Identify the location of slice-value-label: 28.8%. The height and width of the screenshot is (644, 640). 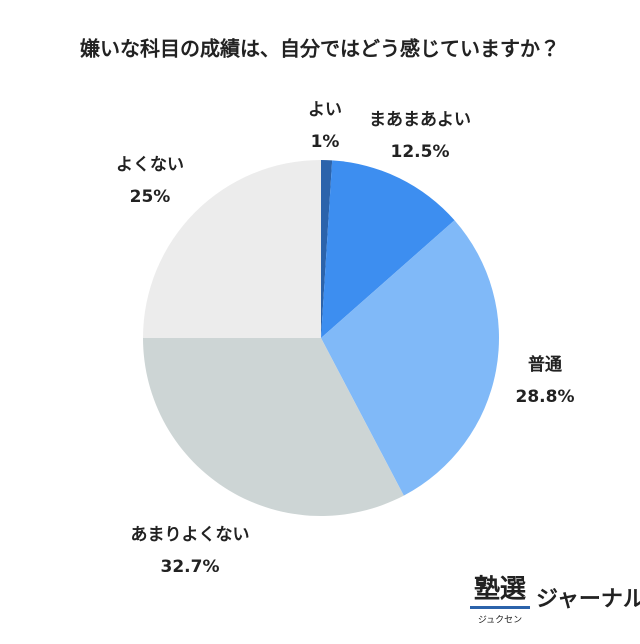
(545, 397).